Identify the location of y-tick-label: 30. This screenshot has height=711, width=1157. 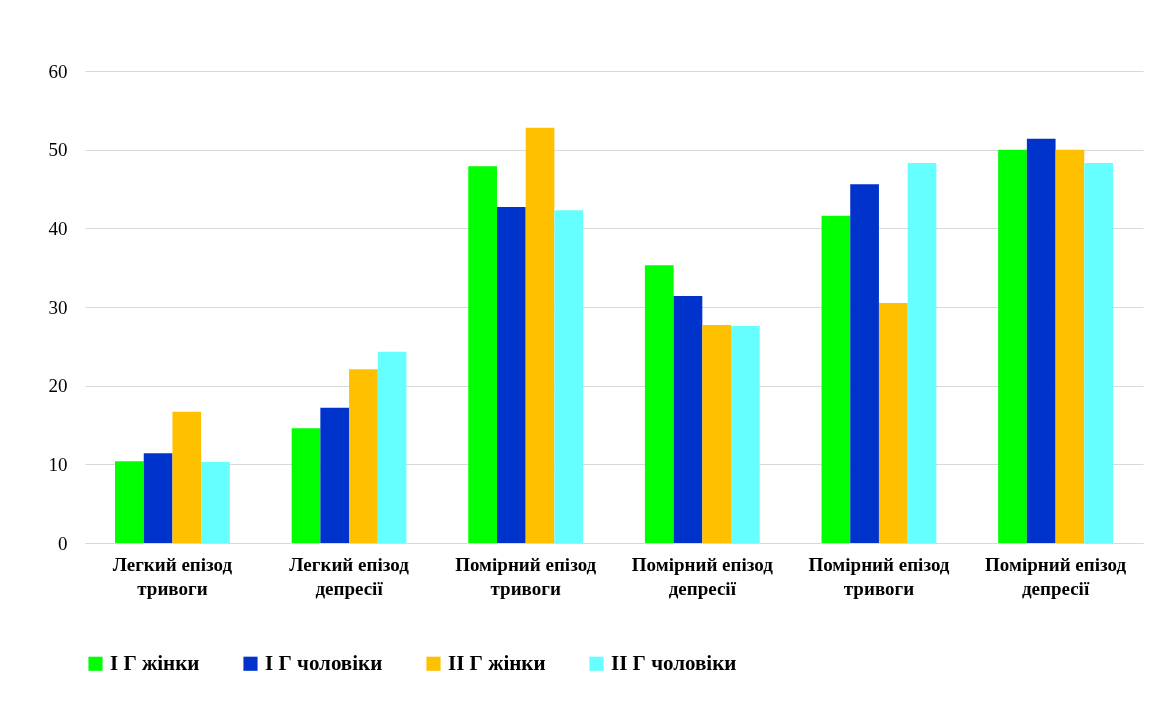
(58, 307).